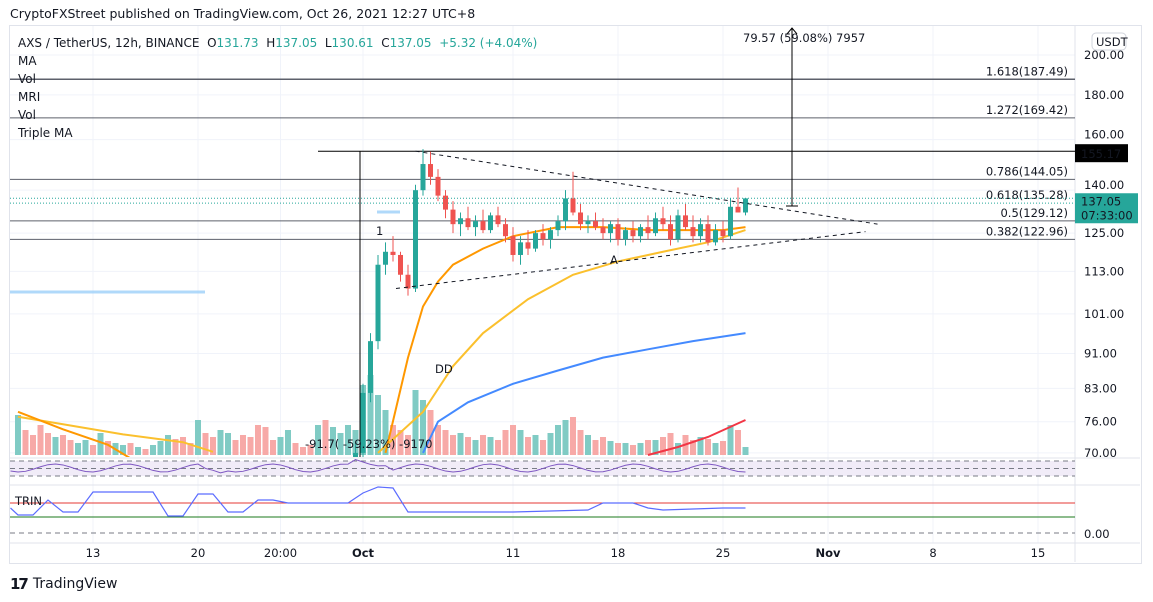 The width and height of the screenshot is (1153, 602). I want to click on indicator-ma: MA, so click(27, 61).